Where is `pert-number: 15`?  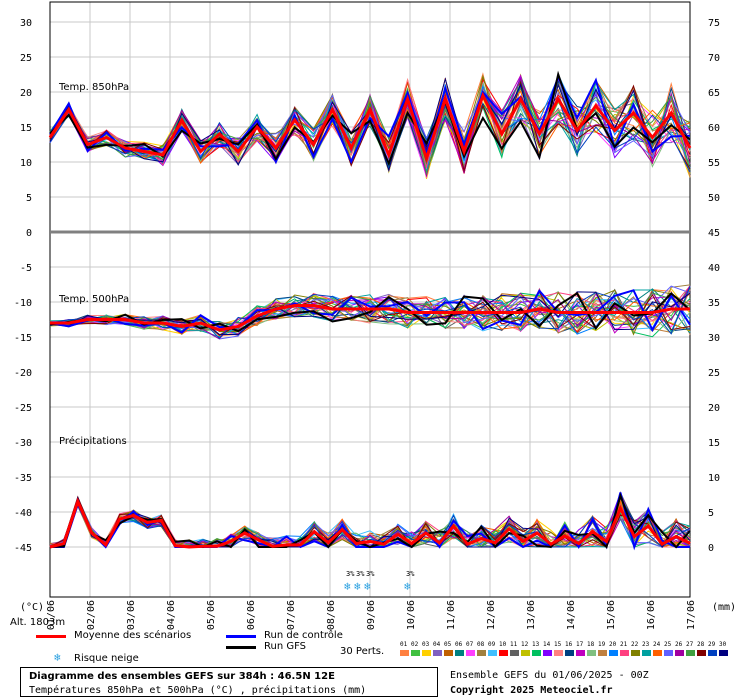
pert-number: 15 is located at coordinates (558, 644).